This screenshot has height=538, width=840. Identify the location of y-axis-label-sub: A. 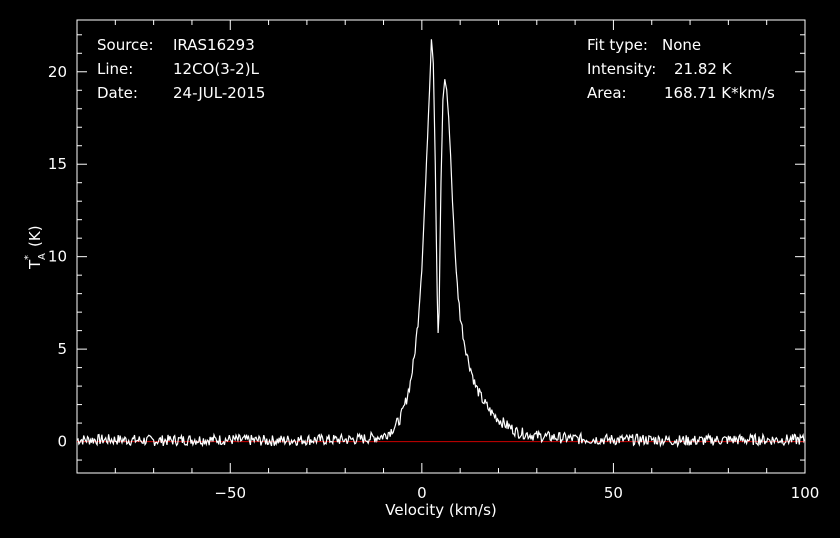
(42, 256).